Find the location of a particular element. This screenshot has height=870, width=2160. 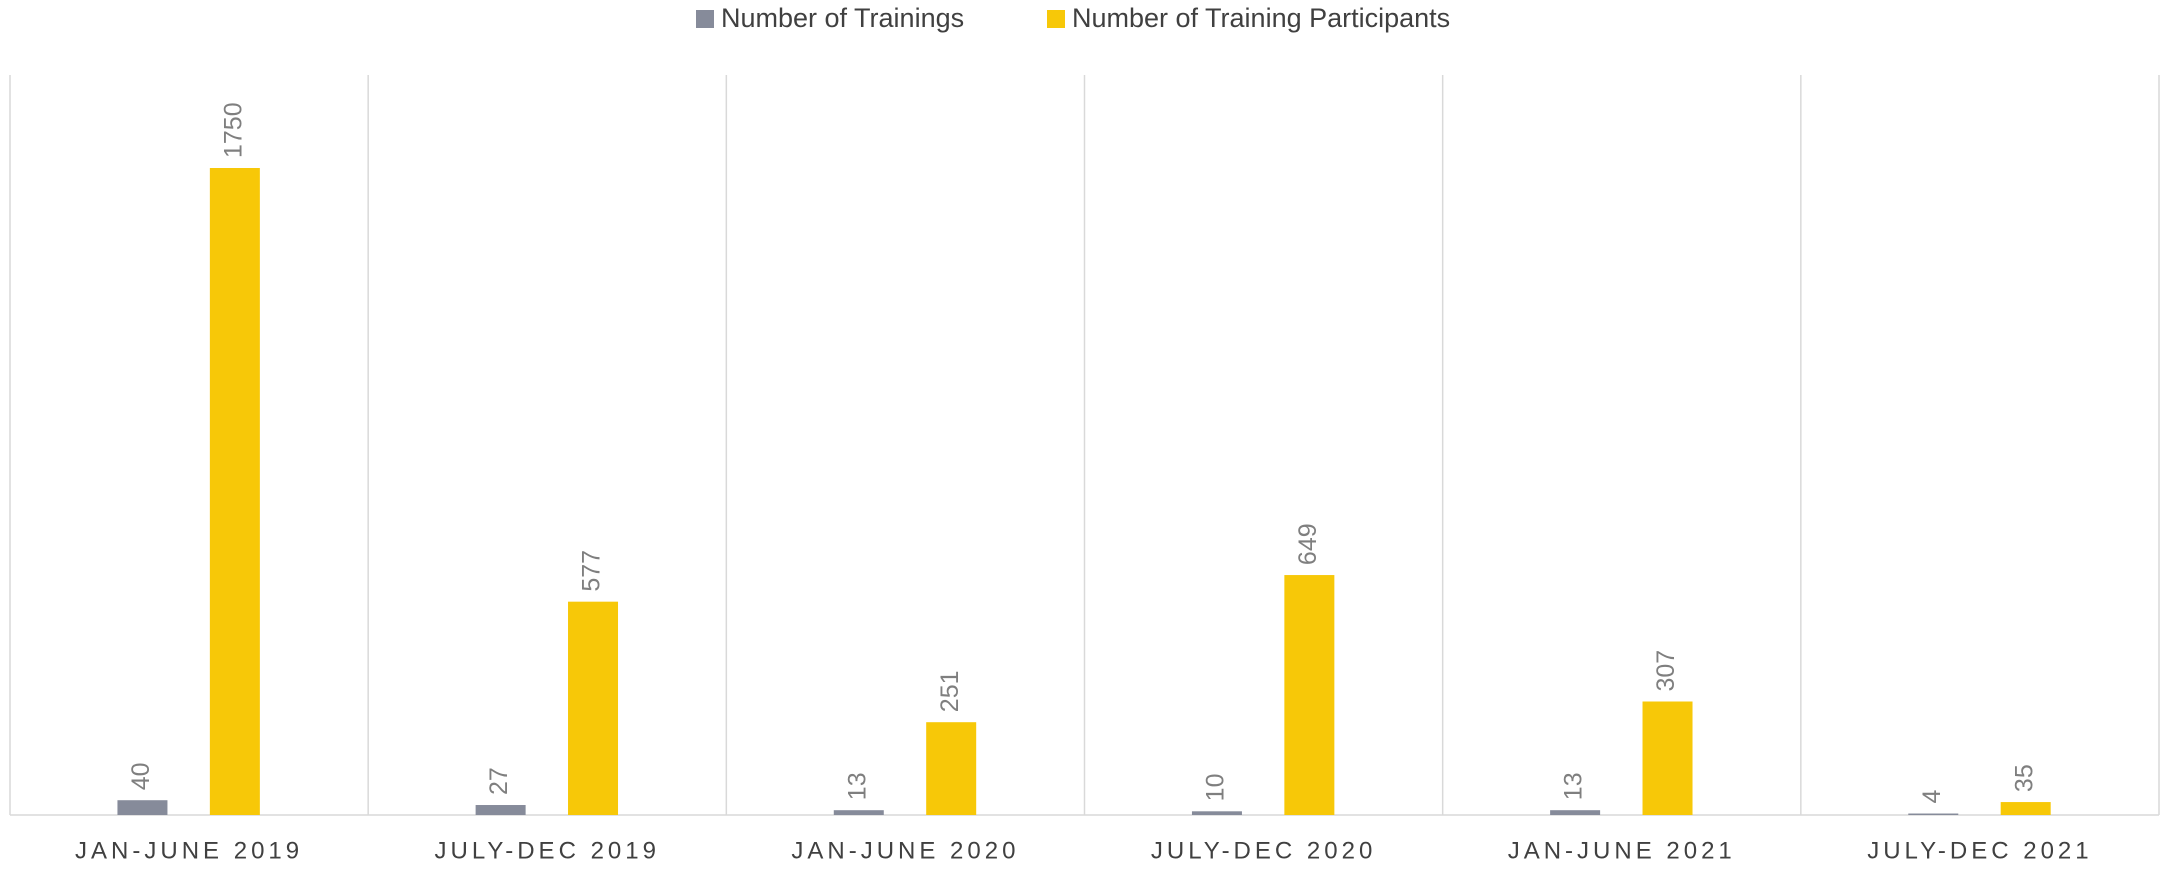

x-tick-label: JAN-JUNE 2021 is located at coordinates (1622, 850).